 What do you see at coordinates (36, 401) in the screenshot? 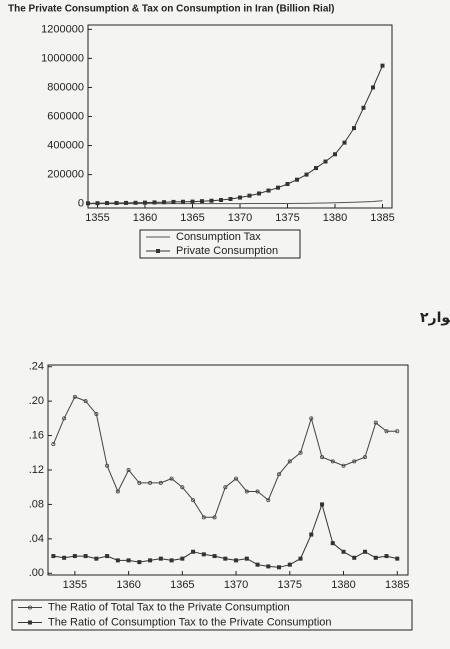
I see `y-tick-label: .20` at bounding box center [36, 401].